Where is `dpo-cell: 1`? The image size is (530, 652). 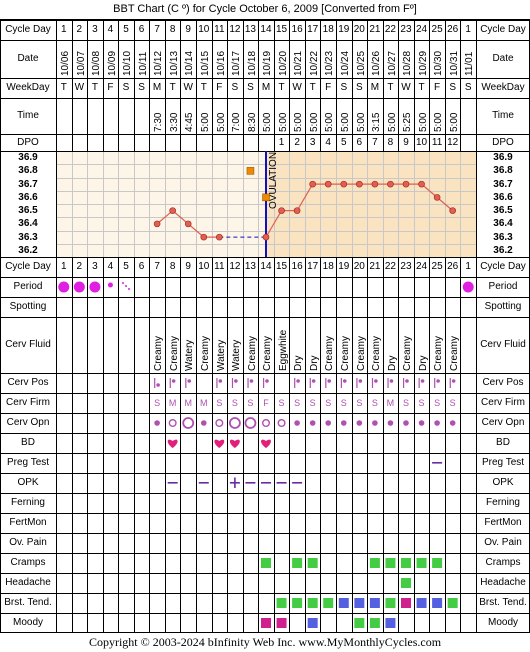 dpo-cell: 1 is located at coordinates (281, 142).